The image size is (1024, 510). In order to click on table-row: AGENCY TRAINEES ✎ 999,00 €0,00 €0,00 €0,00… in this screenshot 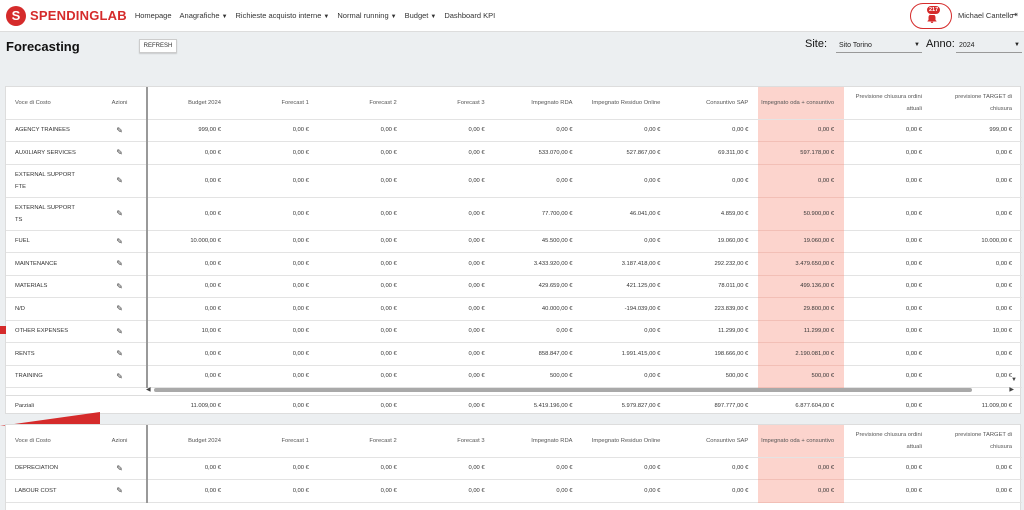, I will do `click(514, 130)`.